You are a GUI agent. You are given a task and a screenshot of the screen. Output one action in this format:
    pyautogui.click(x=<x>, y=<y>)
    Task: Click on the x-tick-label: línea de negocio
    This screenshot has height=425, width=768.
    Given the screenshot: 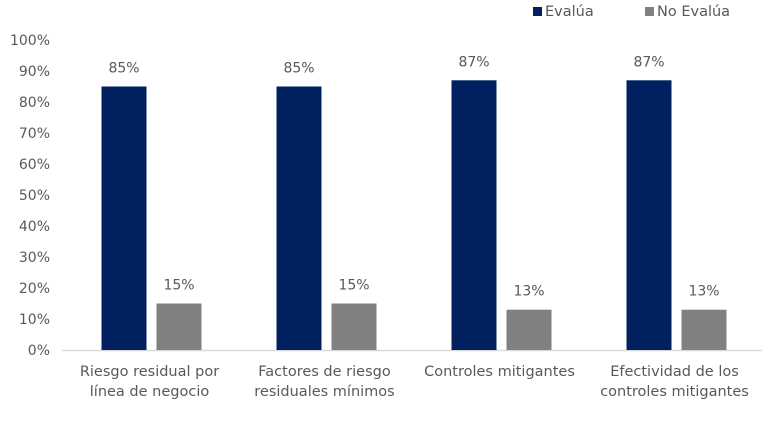 What is the action you would take?
    pyautogui.click(x=150, y=392)
    